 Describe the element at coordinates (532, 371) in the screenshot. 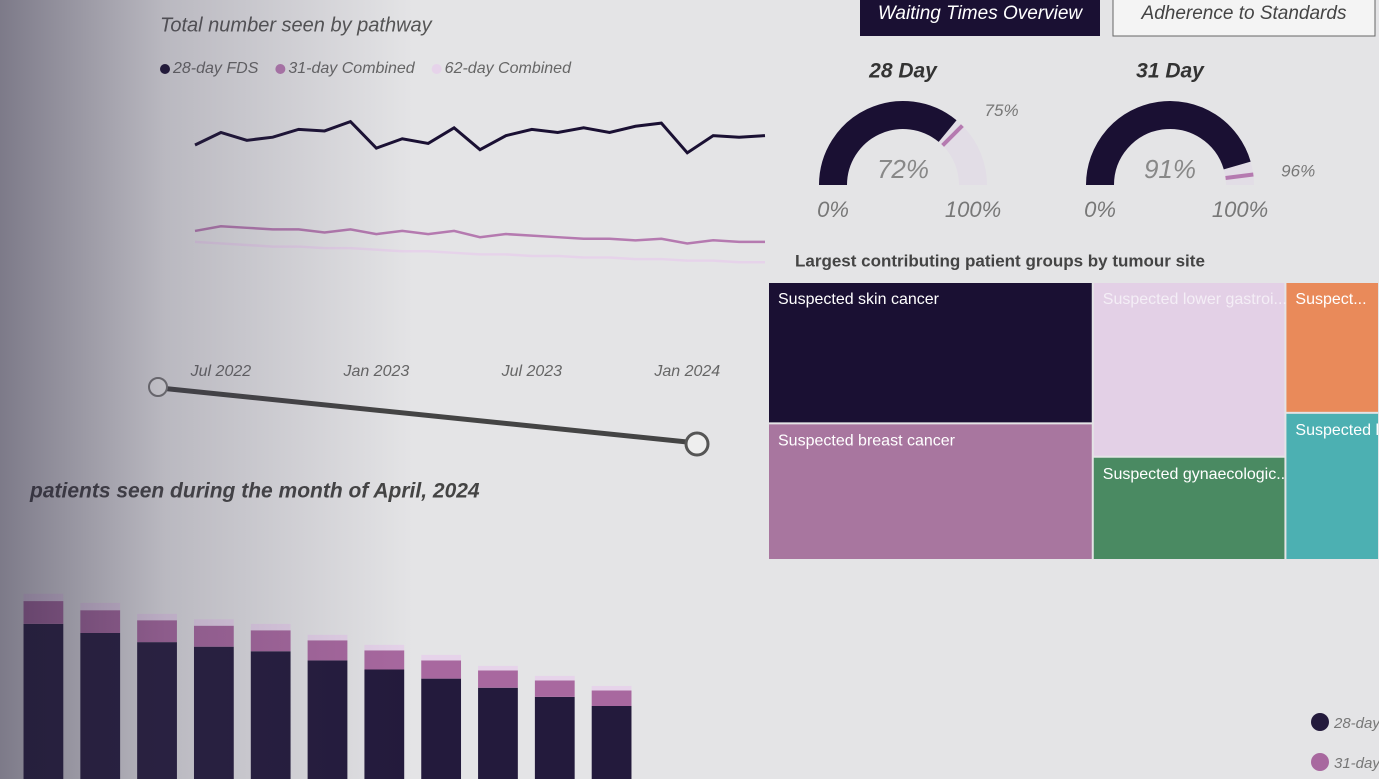

I see `x-tick-label: Jul 2023` at that location.